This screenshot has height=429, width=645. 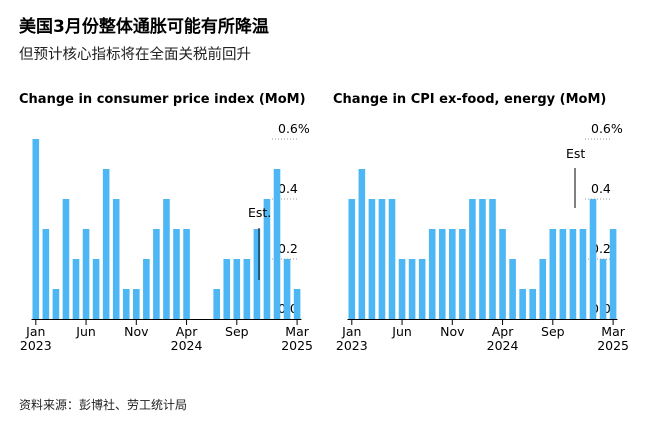 What do you see at coordinates (135, 55) in the screenshot?
I see `page-subtitle: 但预计核心指标将在全面关税前回升` at bounding box center [135, 55].